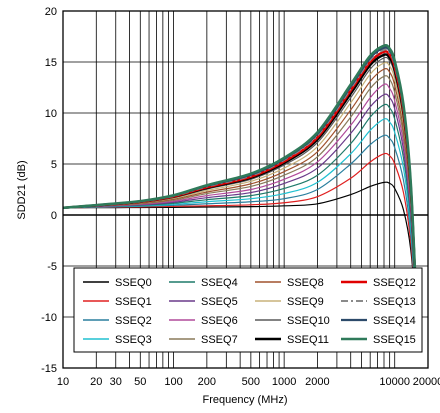 The width and height of the screenshot is (440, 413). Describe the element at coordinates (284, 382) in the screenshot. I see `x-tick-label: 1000` at that location.